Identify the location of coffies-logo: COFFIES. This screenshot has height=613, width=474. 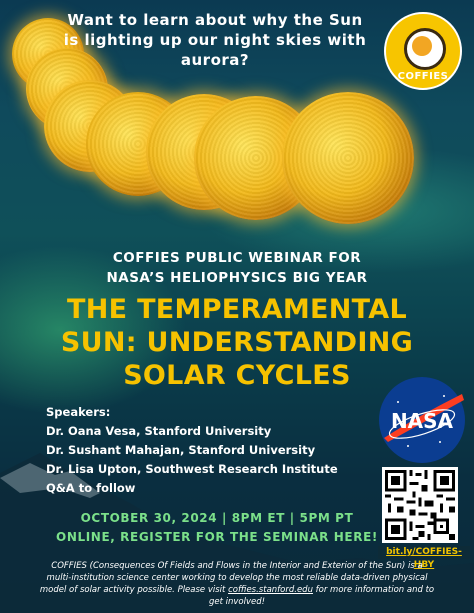
(423, 51).